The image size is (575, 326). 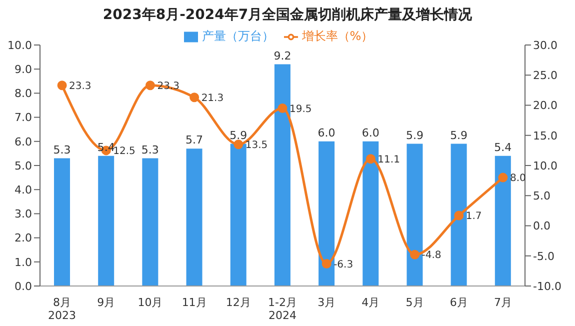 I want to click on y-tick-label: 9.0, so click(x=23, y=69).